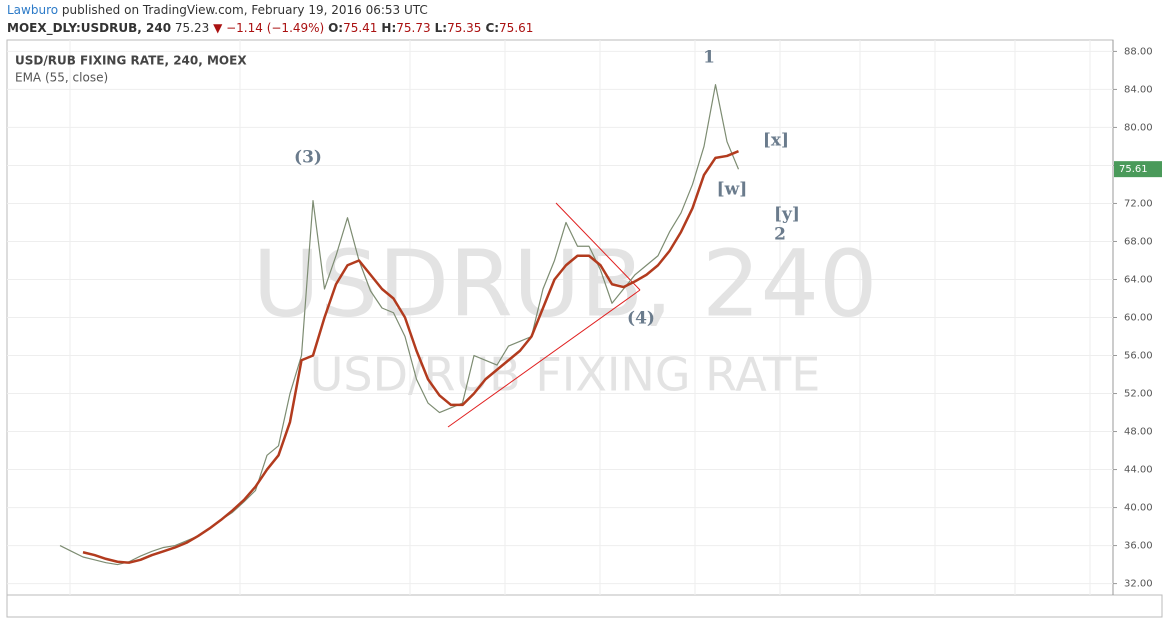 This screenshot has height=624, width=1169. What do you see at coordinates (308, 158) in the screenshot?
I see `annotation: (3)` at bounding box center [308, 158].